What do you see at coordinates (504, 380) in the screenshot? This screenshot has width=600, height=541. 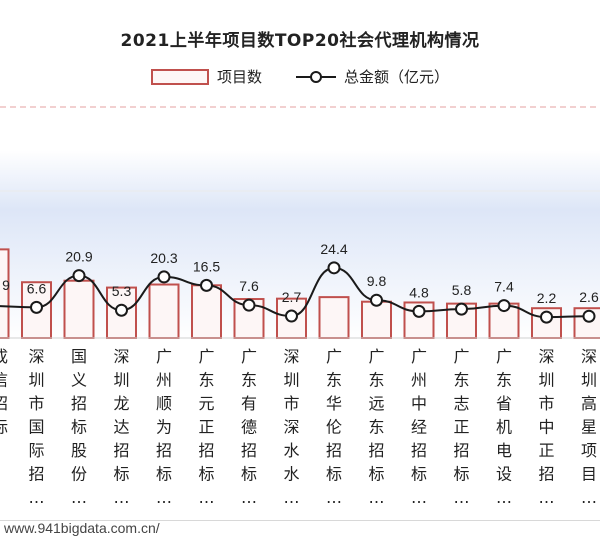 I see `category-label-12-char-1: 东` at bounding box center [504, 380].